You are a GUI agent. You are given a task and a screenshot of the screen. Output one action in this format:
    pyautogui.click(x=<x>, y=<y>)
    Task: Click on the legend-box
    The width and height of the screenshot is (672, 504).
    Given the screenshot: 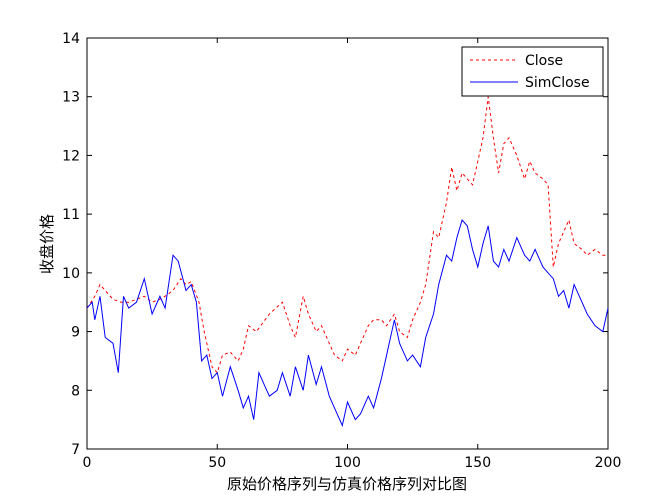 What is the action you would take?
    pyautogui.click(x=532, y=71)
    